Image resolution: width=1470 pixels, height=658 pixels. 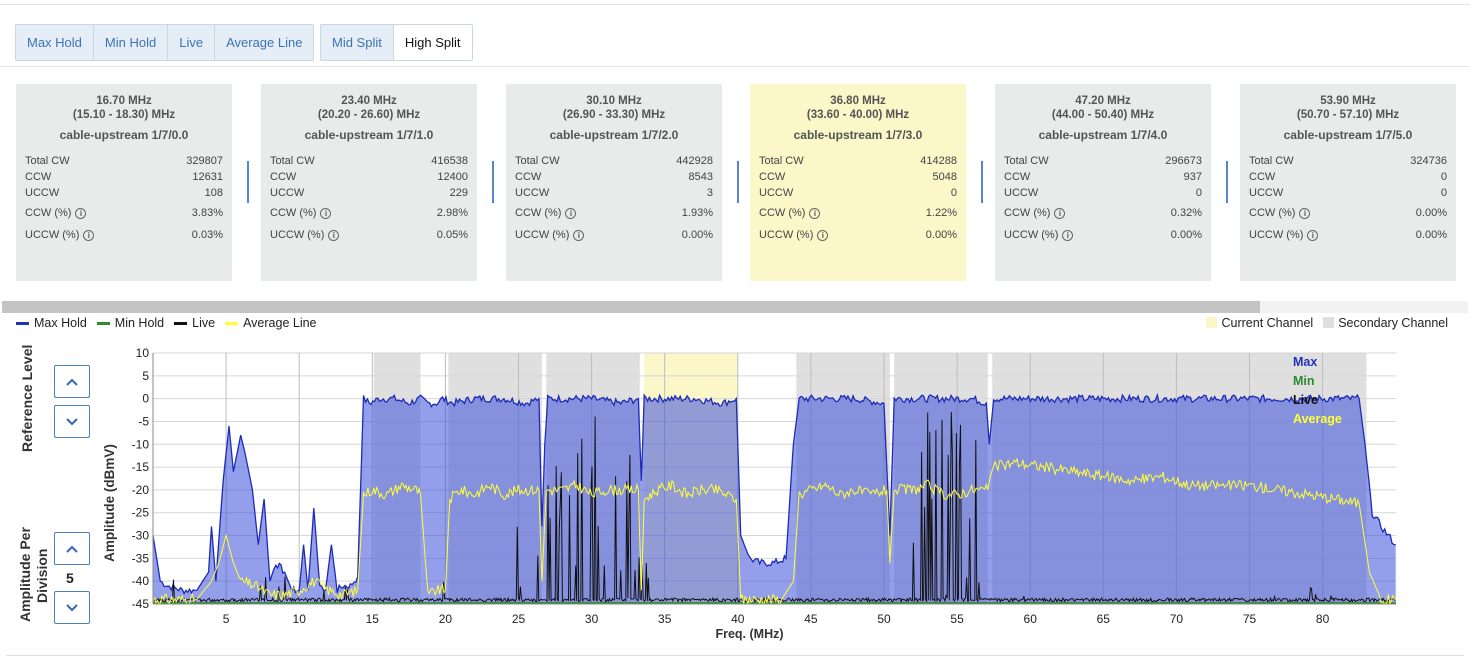 What do you see at coordinates (1393, 323) in the screenshot?
I see `legend-label: Secondary Channel` at bounding box center [1393, 323].